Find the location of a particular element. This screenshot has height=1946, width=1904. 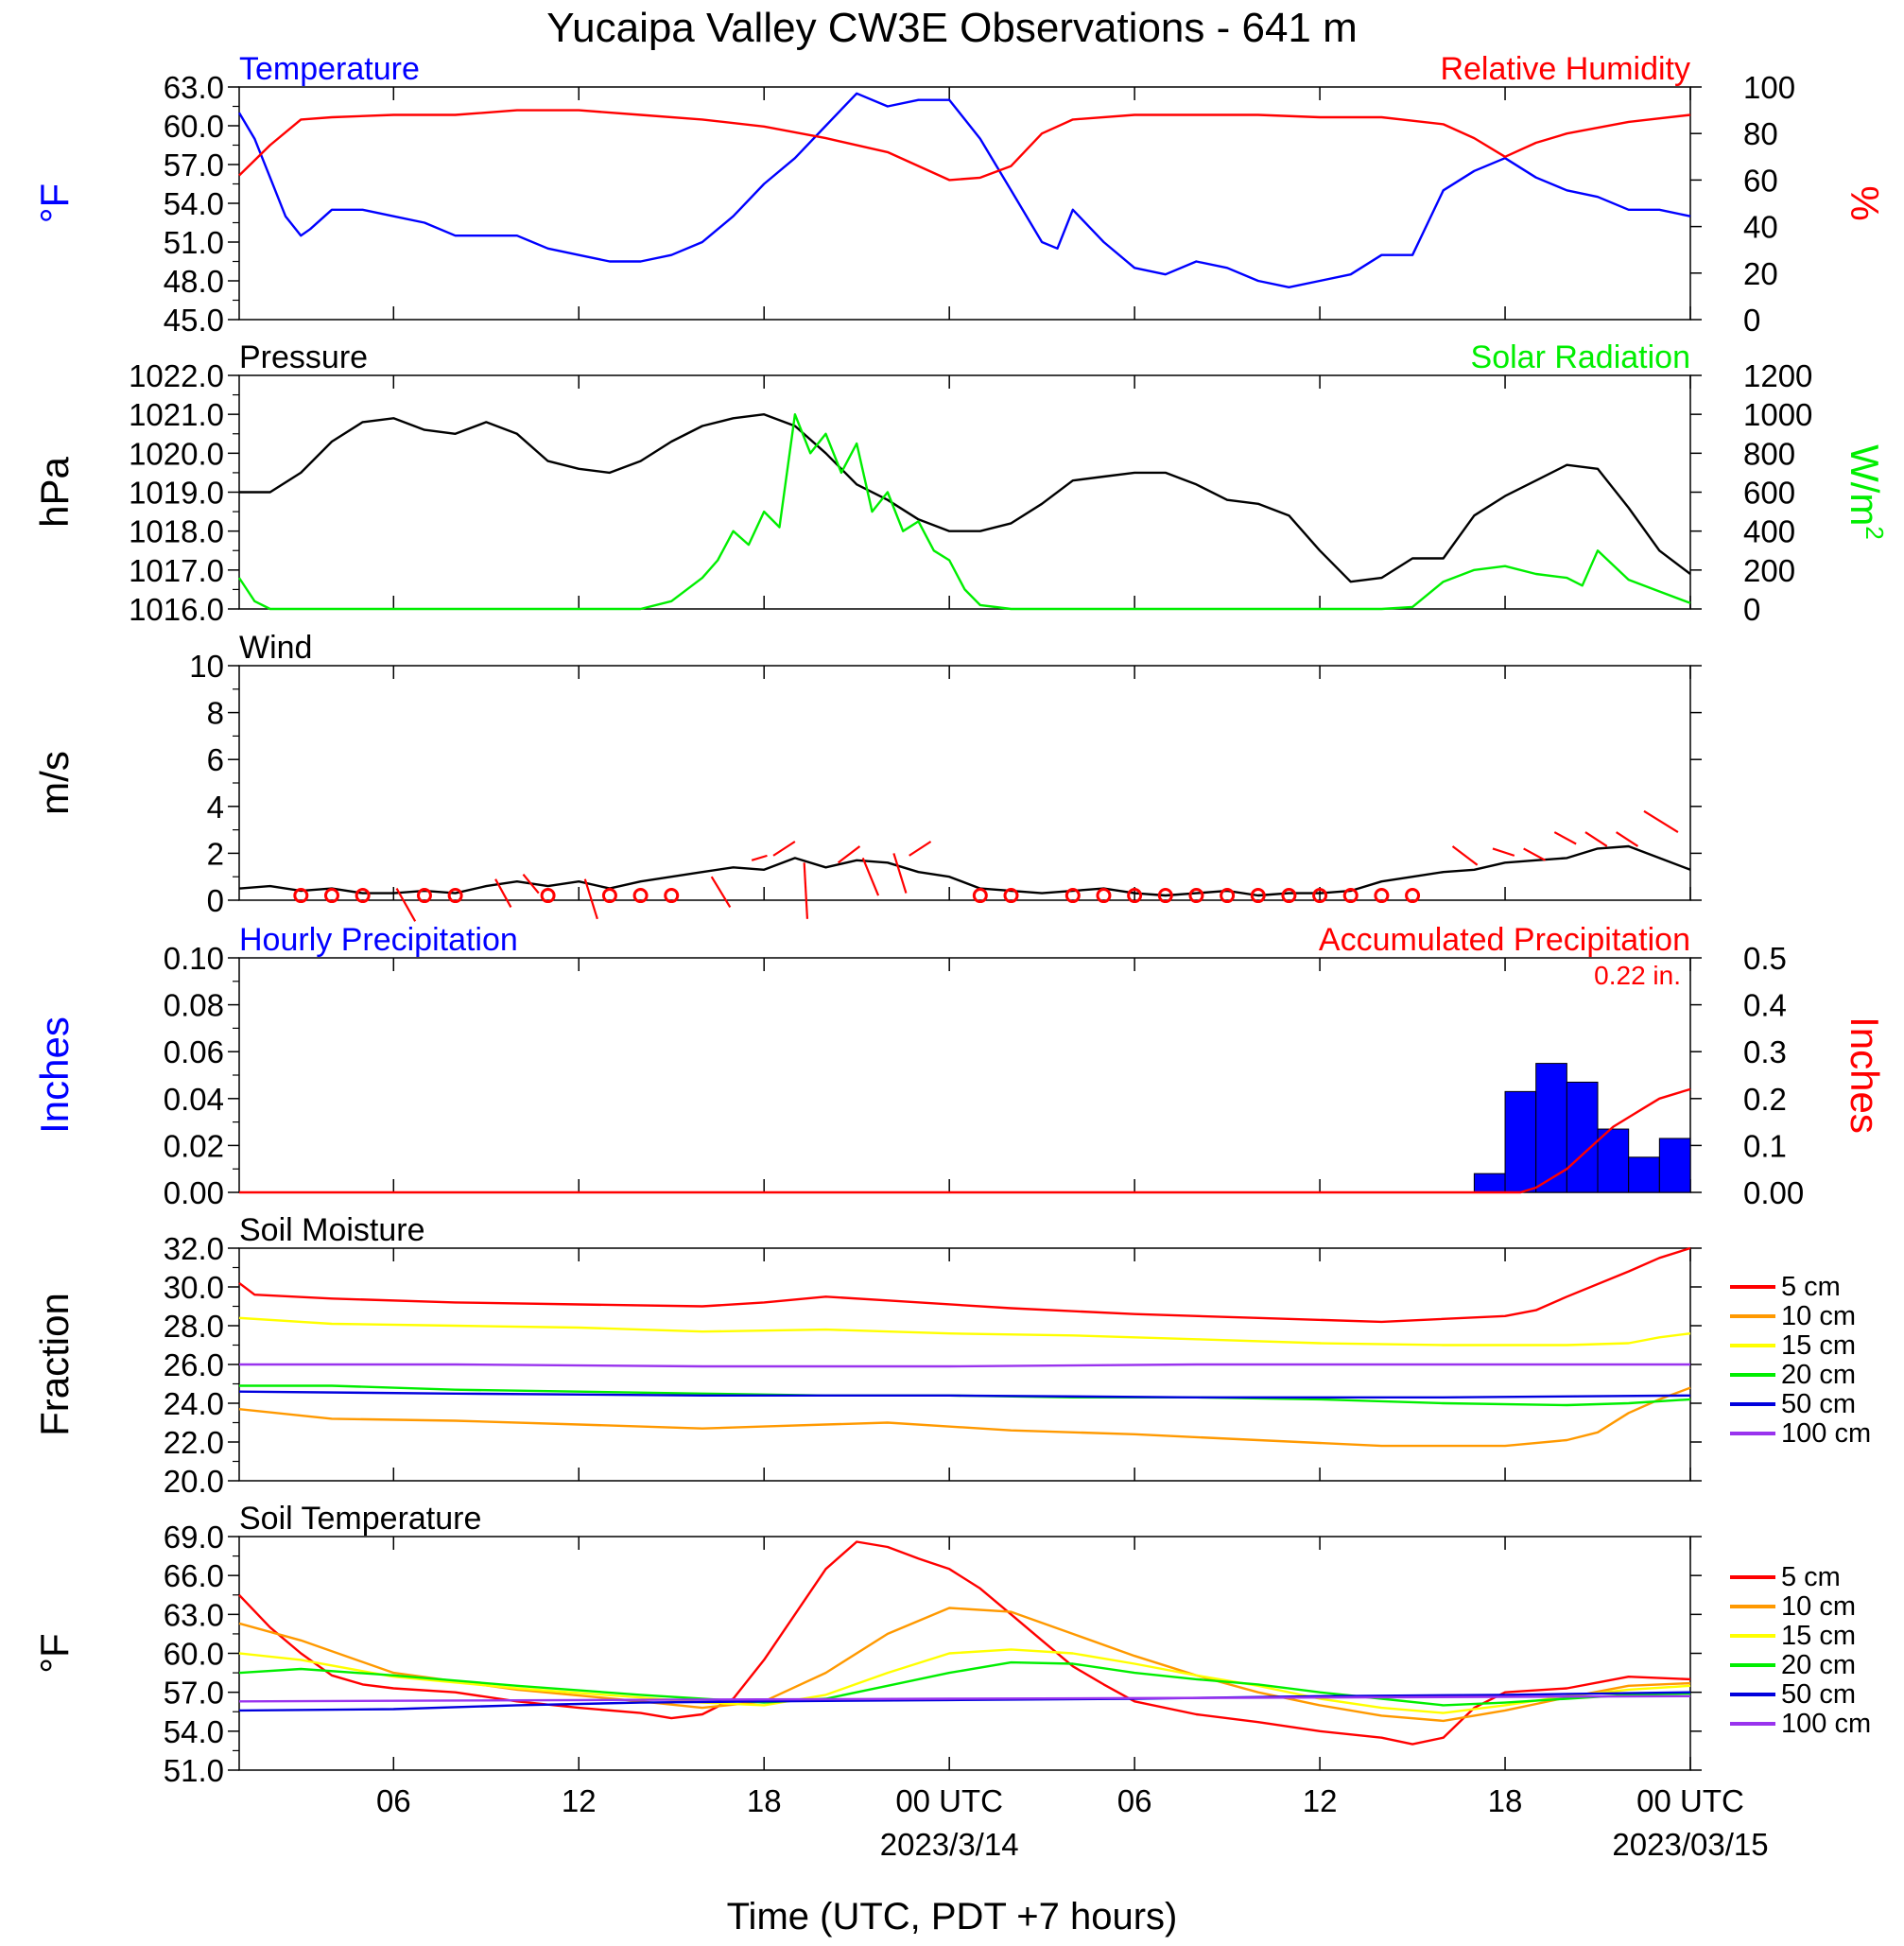

series-line-15cm is located at coordinates (964, 1681).